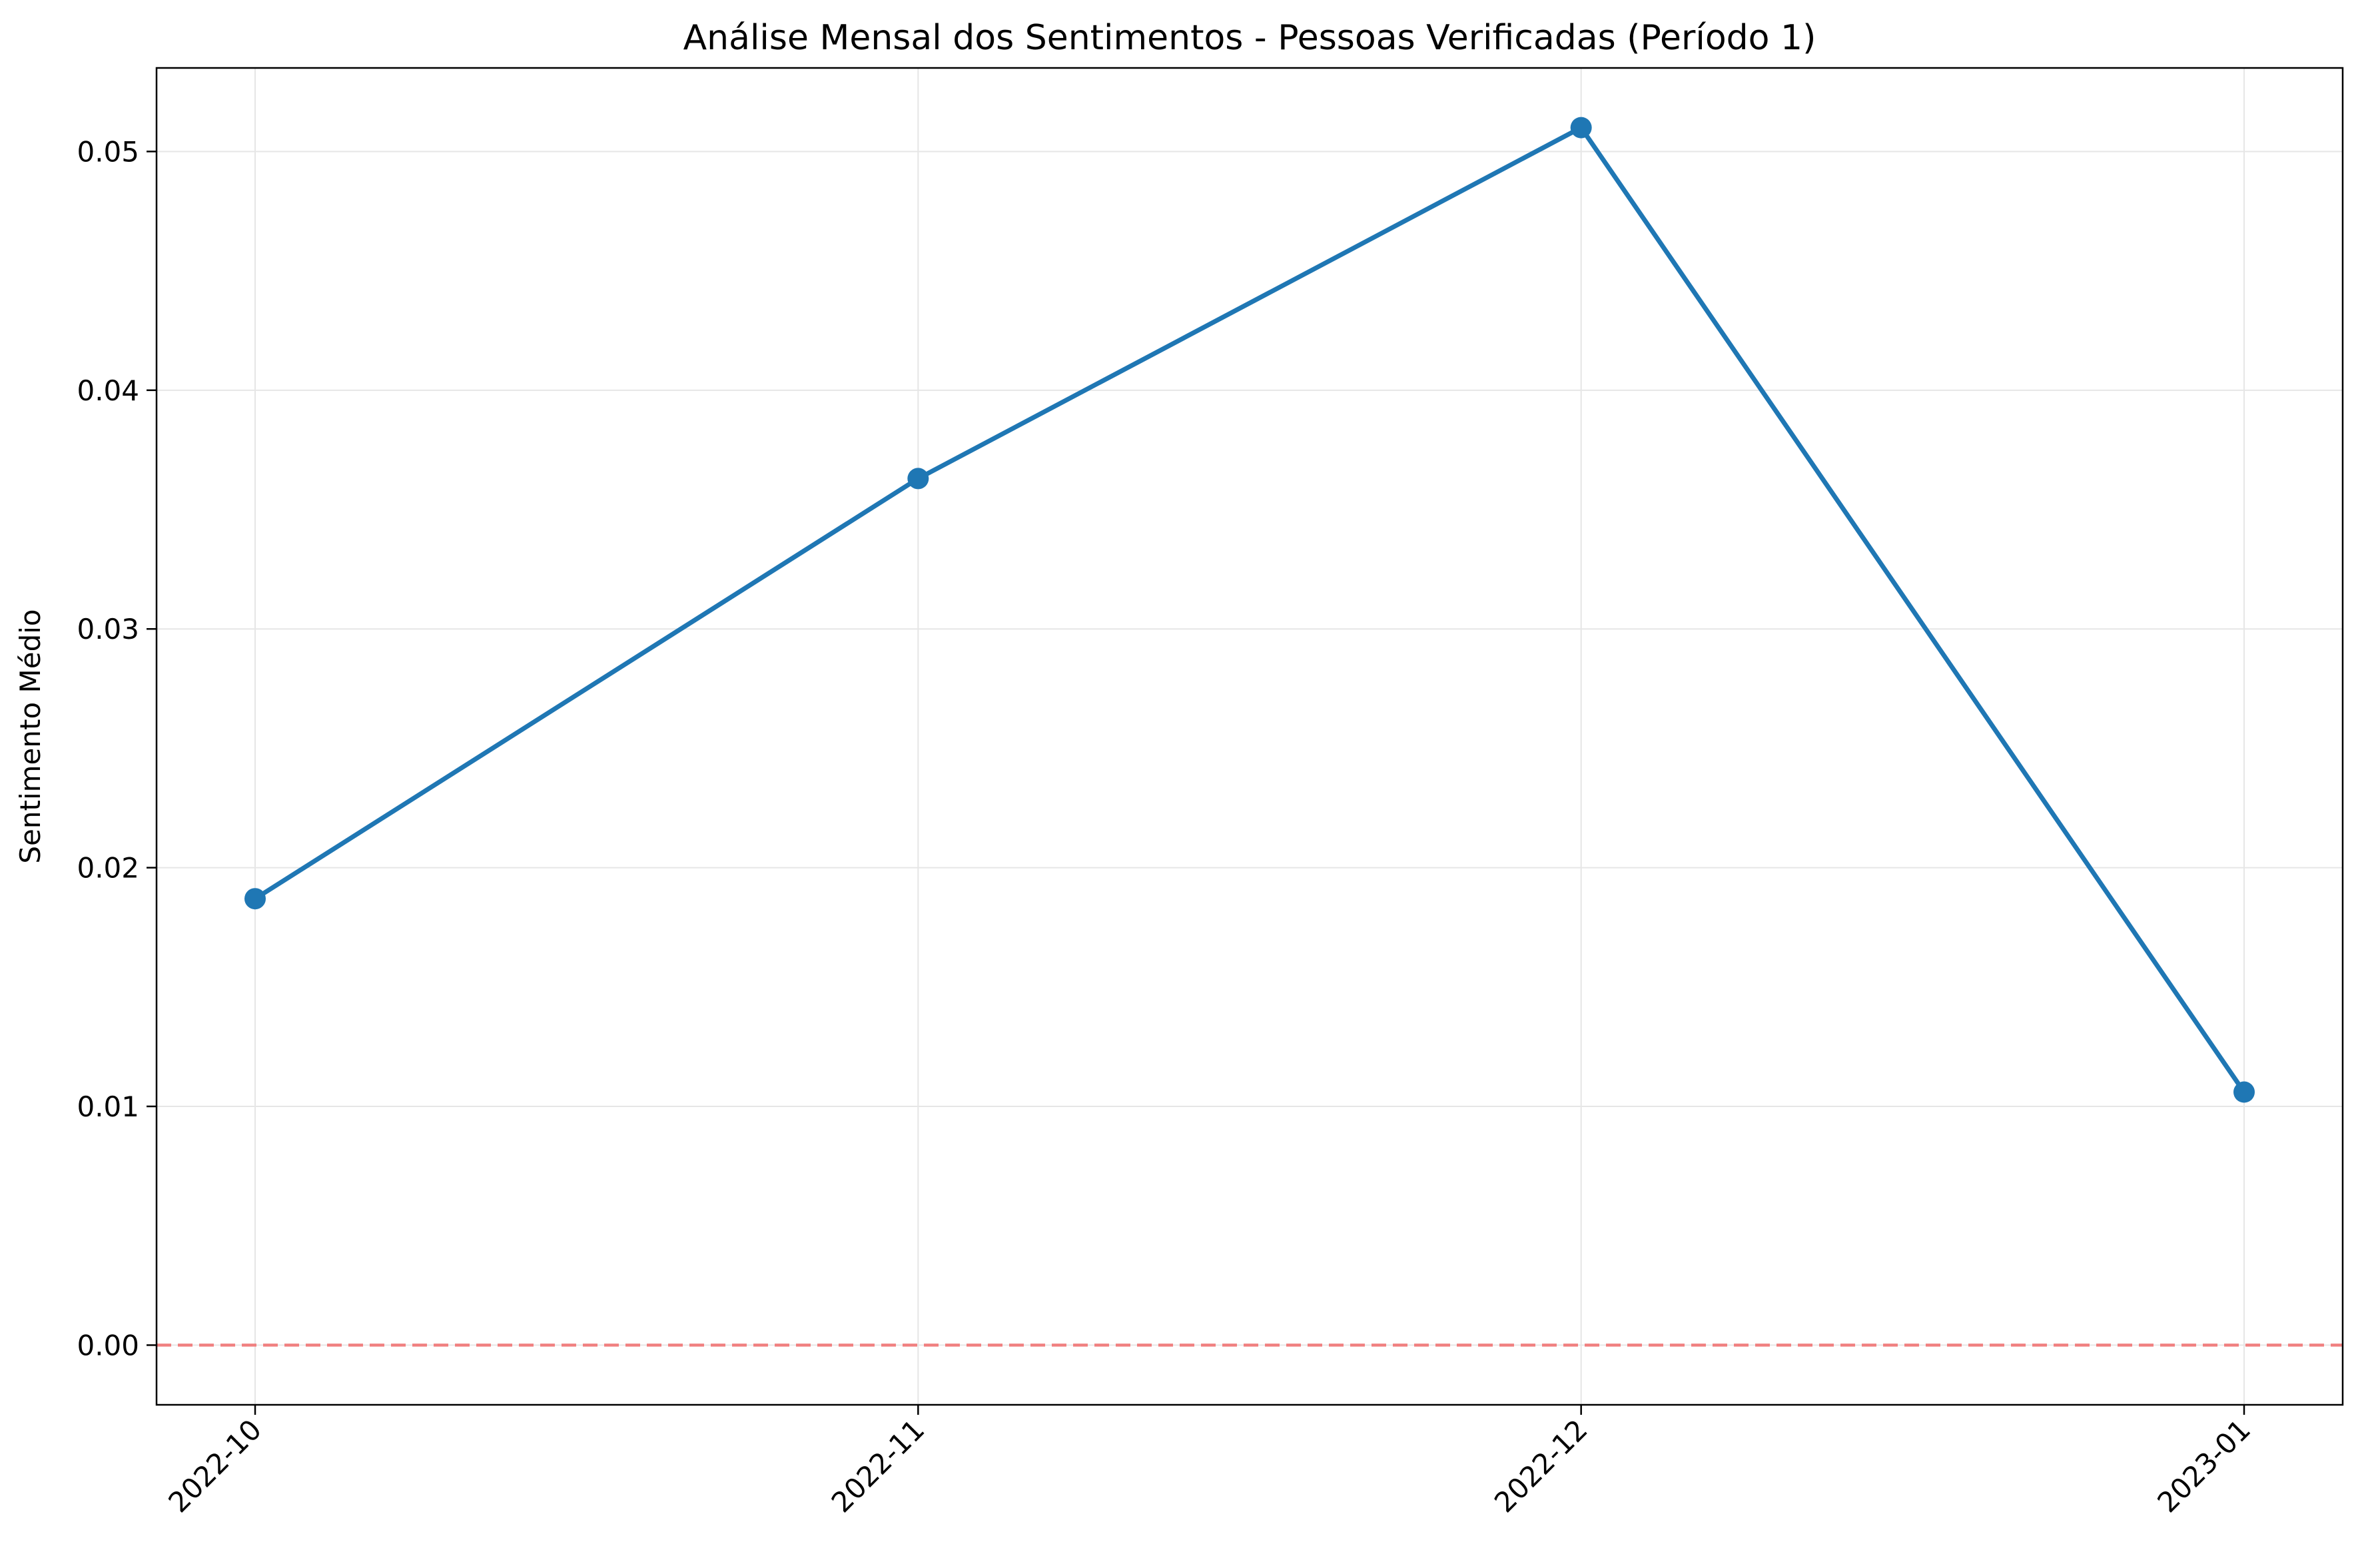 The width and height of the screenshot is (2364, 1568). What do you see at coordinates (30, 736) in the screenshot?
I see `y-axis-label: Sentimento Médio` at bounding box center [30, 736].